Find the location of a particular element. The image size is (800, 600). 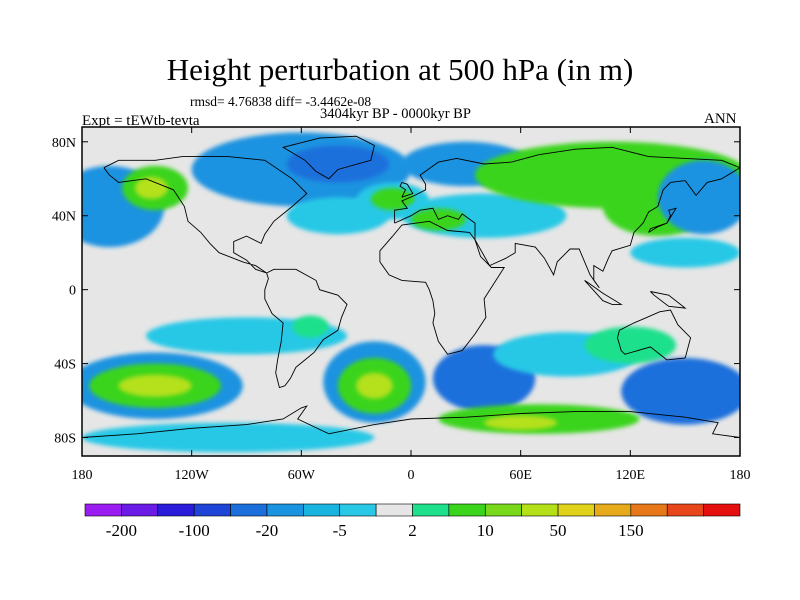

experiment-label: Expt = tEWtb-tevta is located at coordinates (141, 121).